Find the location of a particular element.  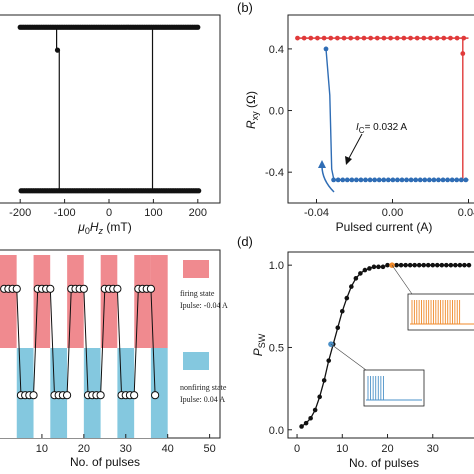

panel-b-ic-arrow is located at coordinates (355, 147).